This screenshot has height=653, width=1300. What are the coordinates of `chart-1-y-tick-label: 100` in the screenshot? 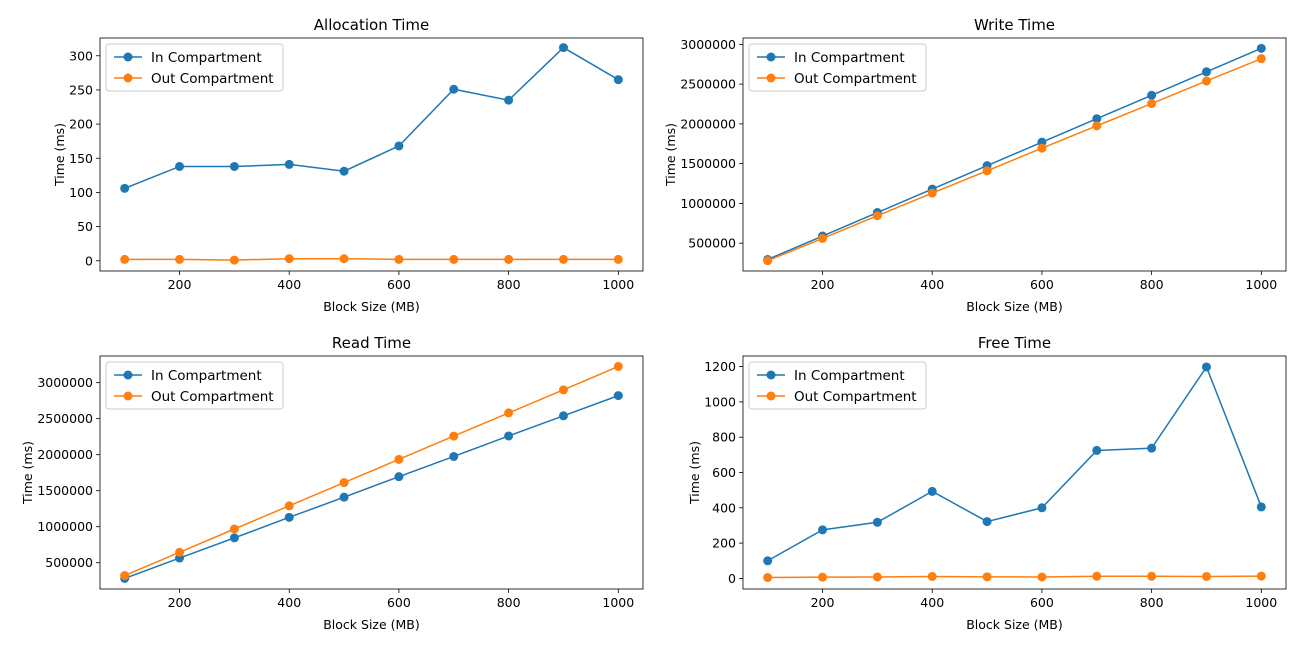 It's located at (81, 192).